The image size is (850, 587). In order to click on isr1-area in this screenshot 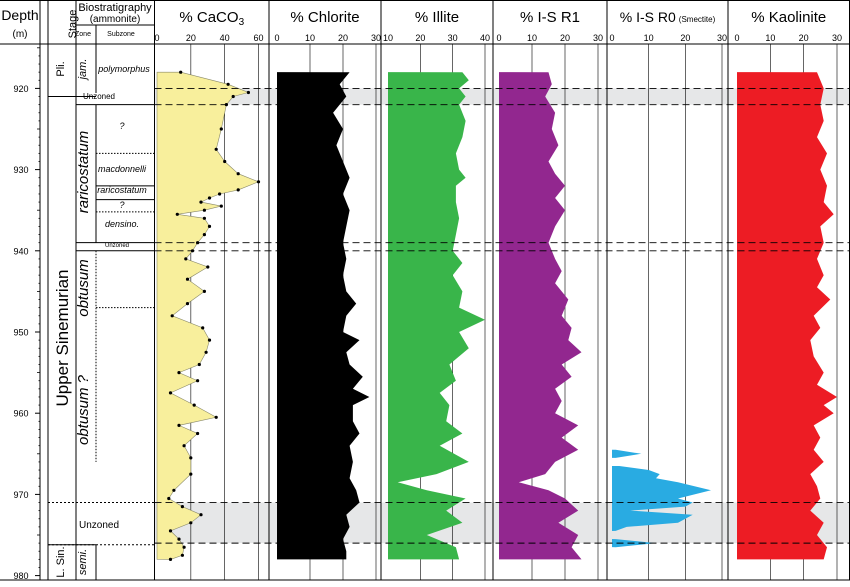, I will do `click(540, 316)`.